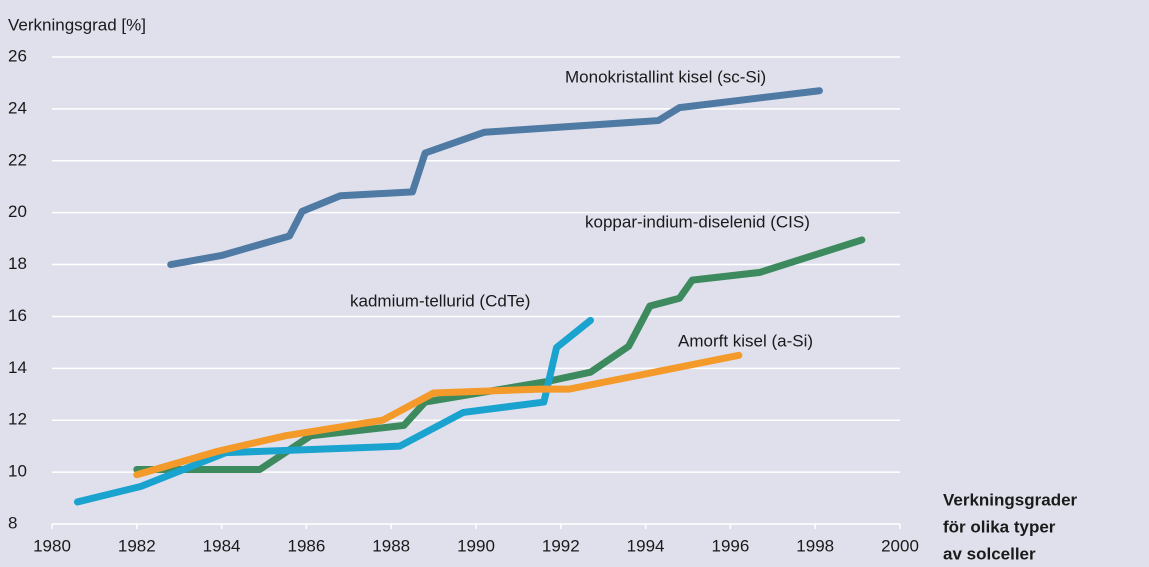  Describe the element at coordinates (17, 315) in the screenshot. I see `y-tick-label: 16` at that location.